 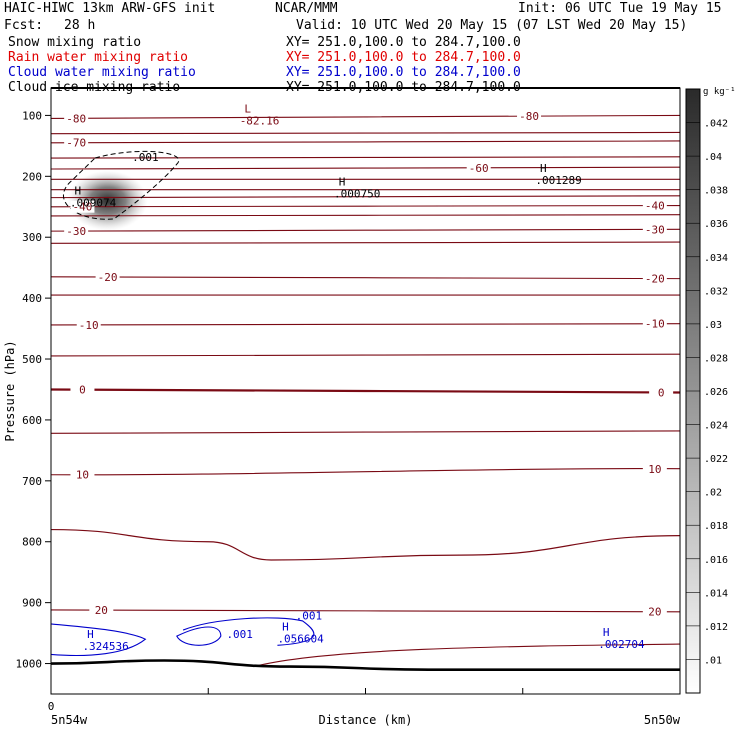 I want to click on colorbar-tick-label: .026, so click(x=716, y=392).